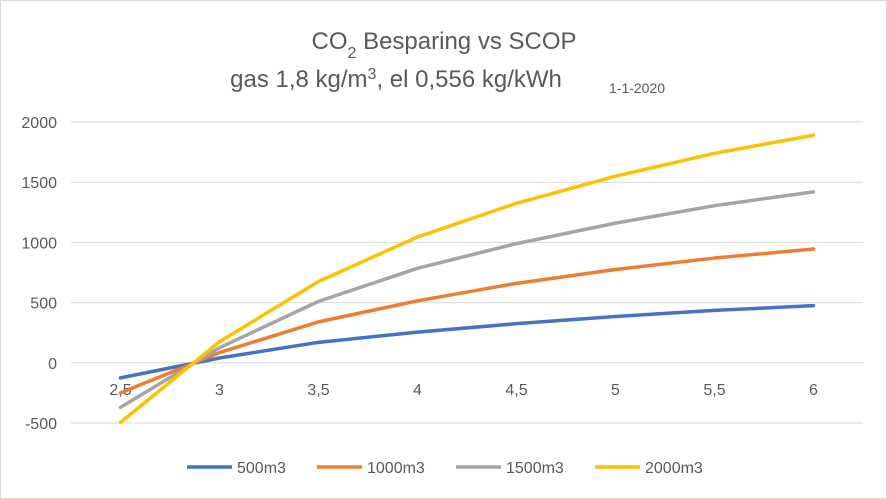 Image resolution: width=887 pixels, height=499 pixels. What do you see at coordinates (39, 274) in the screenshot?
I see `y-axis-ticks: 2000 1500 1000 500 0 -500` at bounding box center [39, 274].